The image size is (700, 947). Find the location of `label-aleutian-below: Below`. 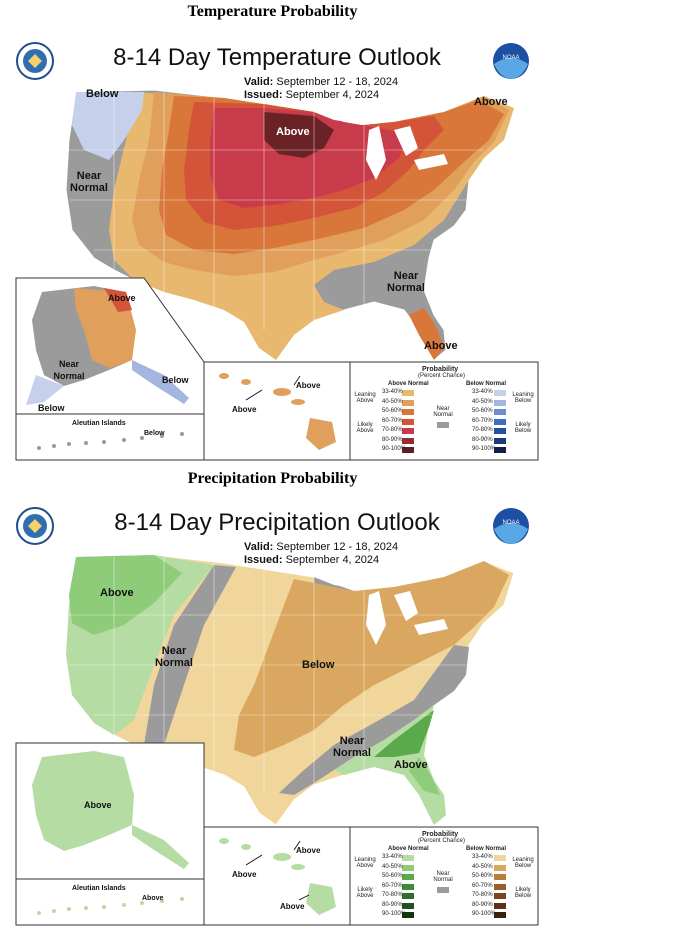

label-aleutian-below: Below is located at coordinates (154, 433).